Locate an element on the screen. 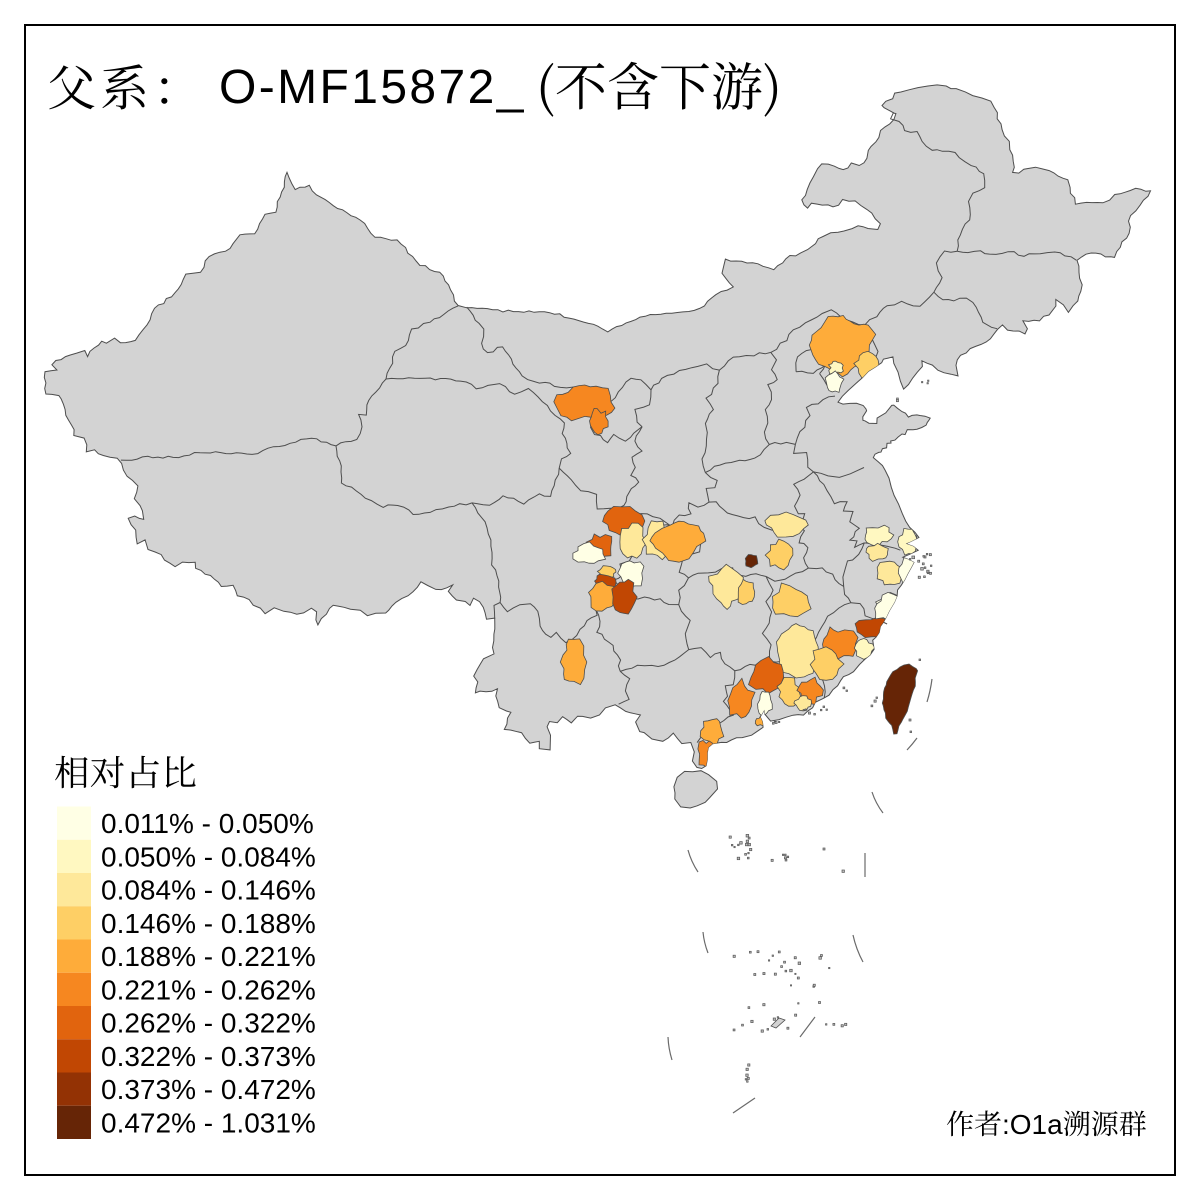 The image size is (1200, 1200). svg-text: O-MF15872_ is located at coordinates (372, 87).